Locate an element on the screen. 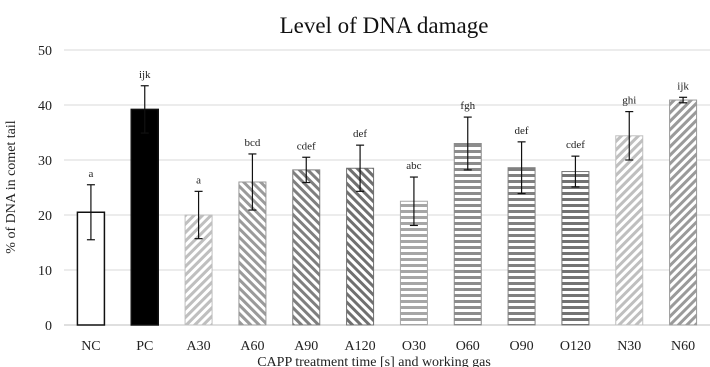  error-bar-a60 is located at coordinates (252, 182).